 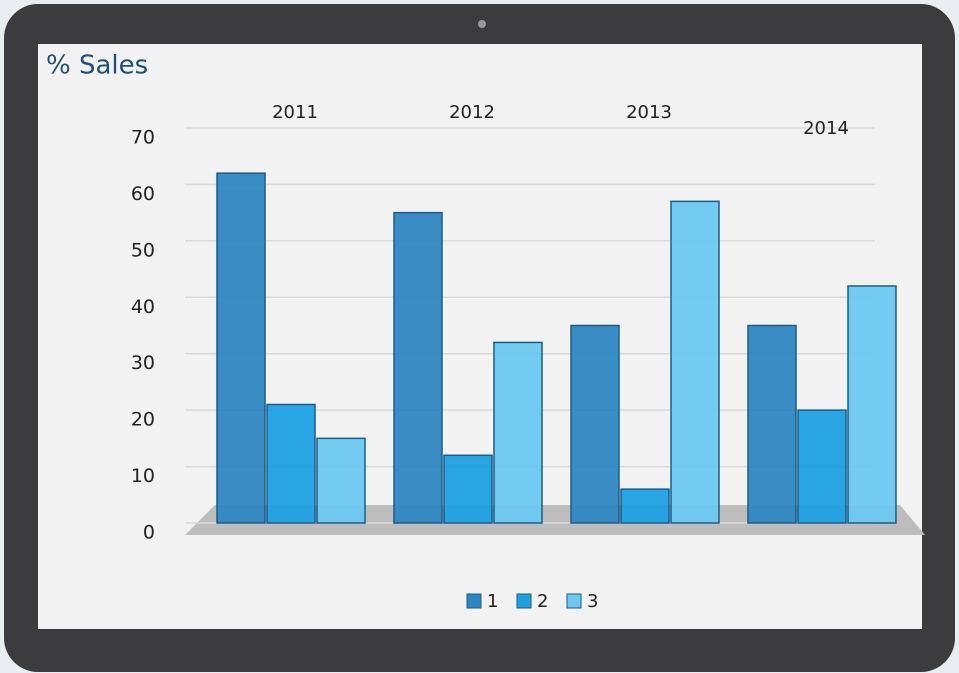 I want to click on y-tick-label: 70, so click(x=143, y=138).